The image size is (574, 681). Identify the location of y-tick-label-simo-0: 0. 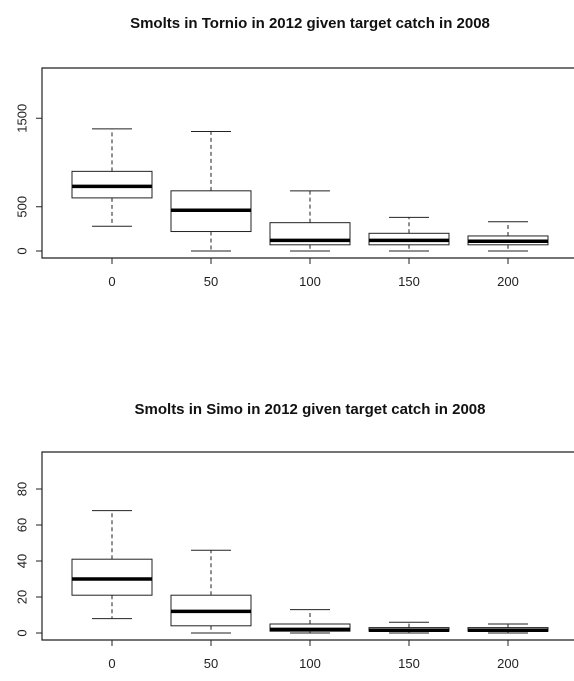
(22, 632).